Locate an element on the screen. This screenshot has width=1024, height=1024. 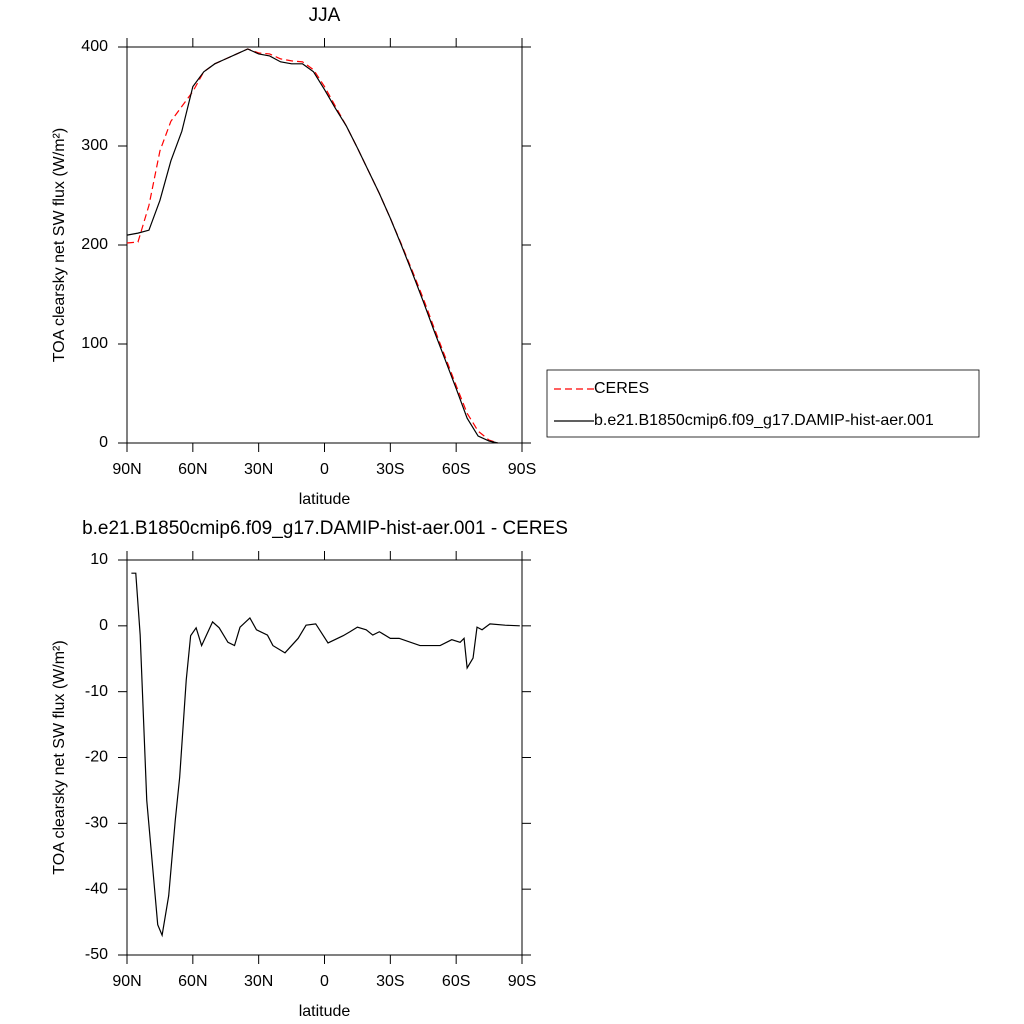
legend-label: CERES is located at coordinates (621, 388).